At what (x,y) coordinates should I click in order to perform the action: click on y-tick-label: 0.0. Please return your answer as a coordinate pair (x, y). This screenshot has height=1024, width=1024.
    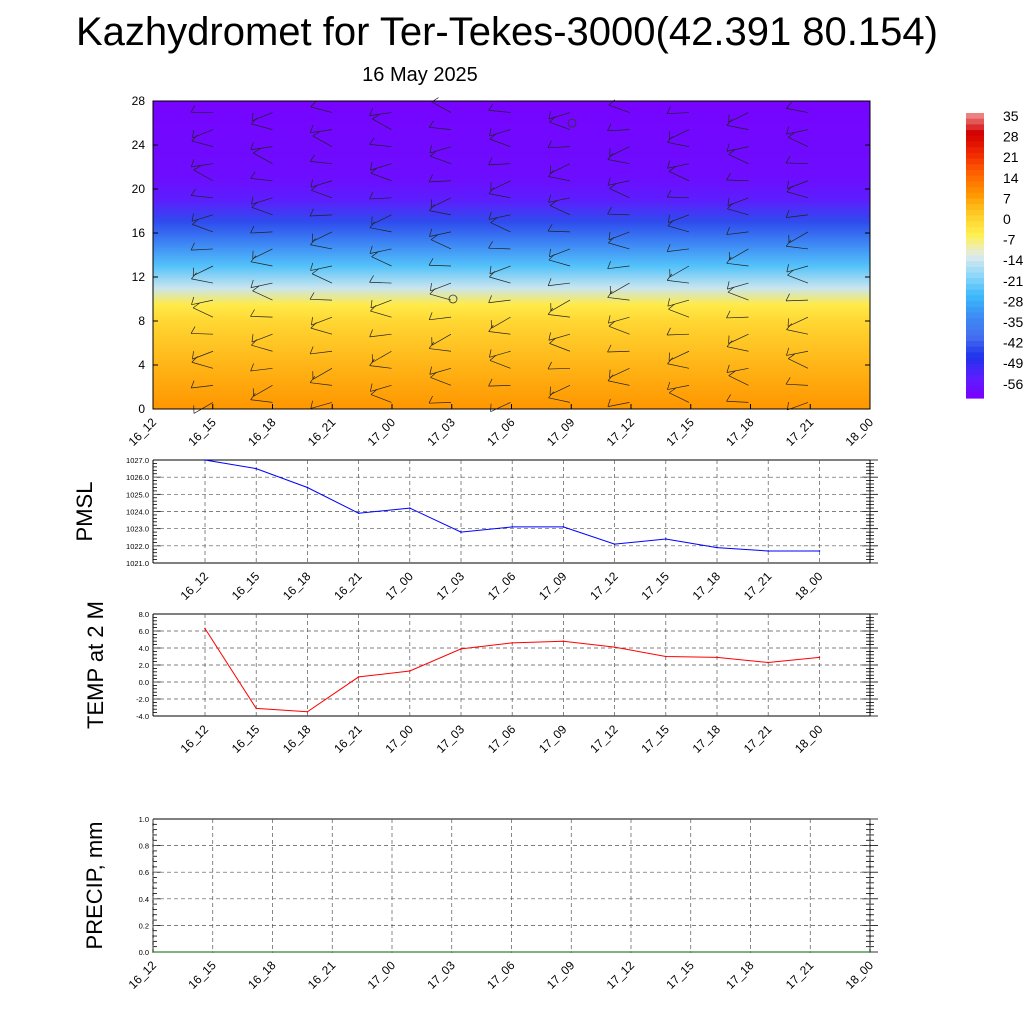
    Looking at the image, I should click on (144, 682).